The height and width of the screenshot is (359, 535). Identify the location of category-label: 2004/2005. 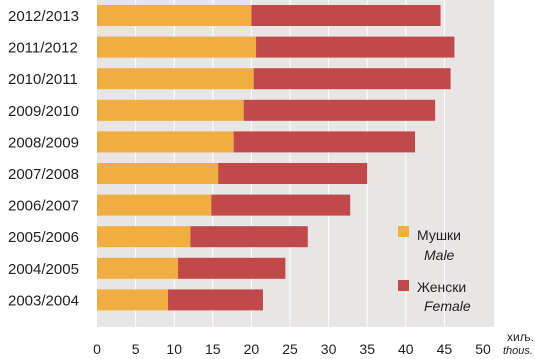
(43, 269).